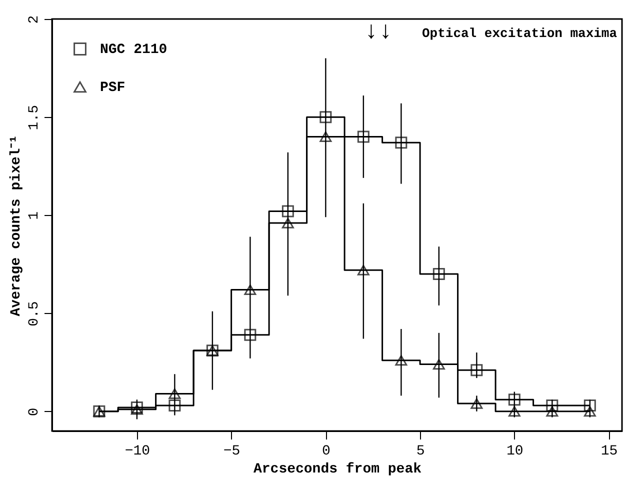 Image resolution: width=632 pixels, height=481 pixels. Describe the element at coordinates (34, 412) in the screenshot. I see `y-tick-label: 0` at that location.